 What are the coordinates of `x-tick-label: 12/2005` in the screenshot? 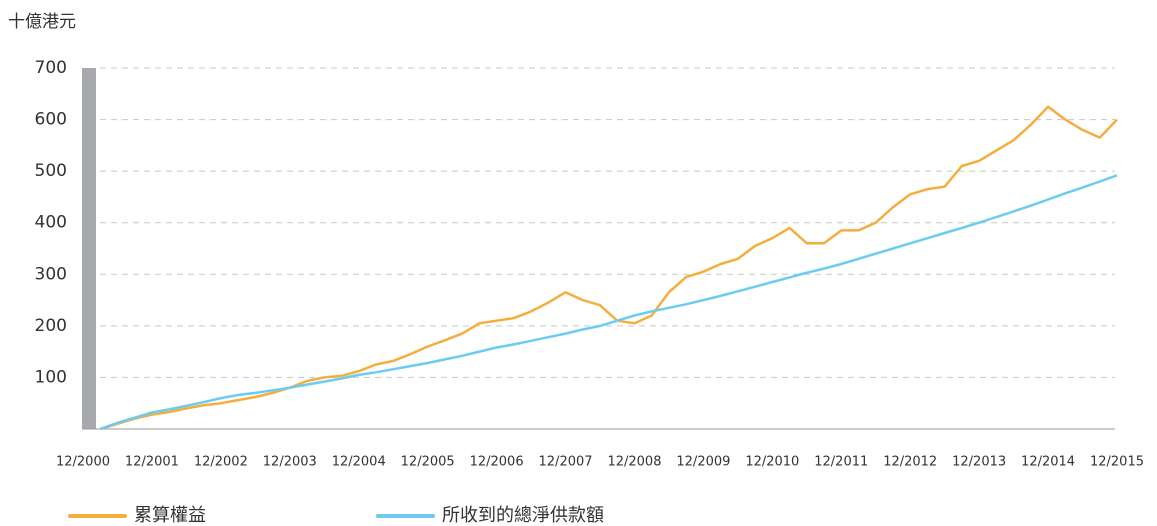 It's located at (428, 462).